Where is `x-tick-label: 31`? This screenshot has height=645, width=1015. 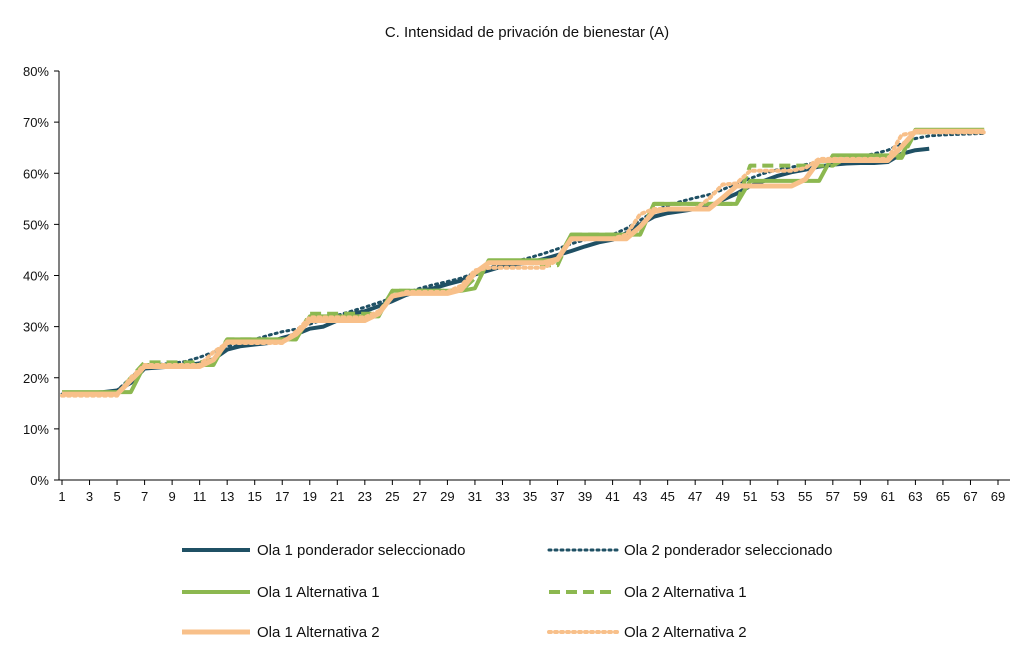
x-tick-label: 31 is located at coordinates (475, 496).